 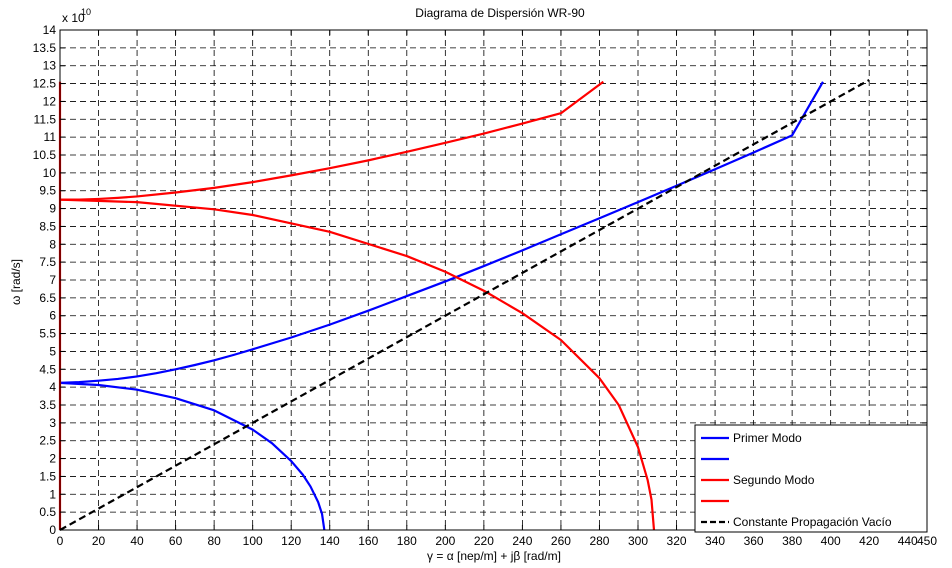 What do you see at coordinates (522, 541) in the screenshot?
I see `x-tick-label: 240` at bounding box center [522, 541].